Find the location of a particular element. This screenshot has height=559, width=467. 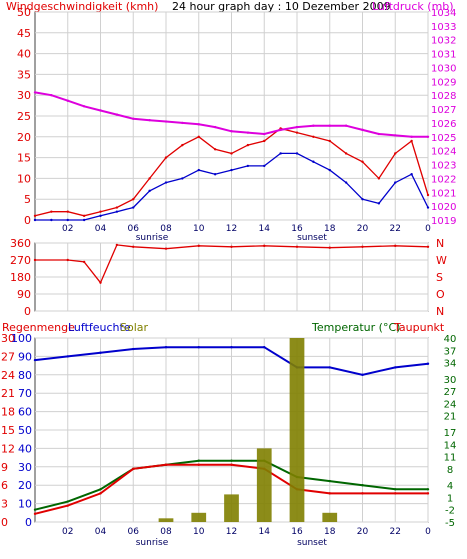

solar-label: Solar is located at coordinates (134, 327).